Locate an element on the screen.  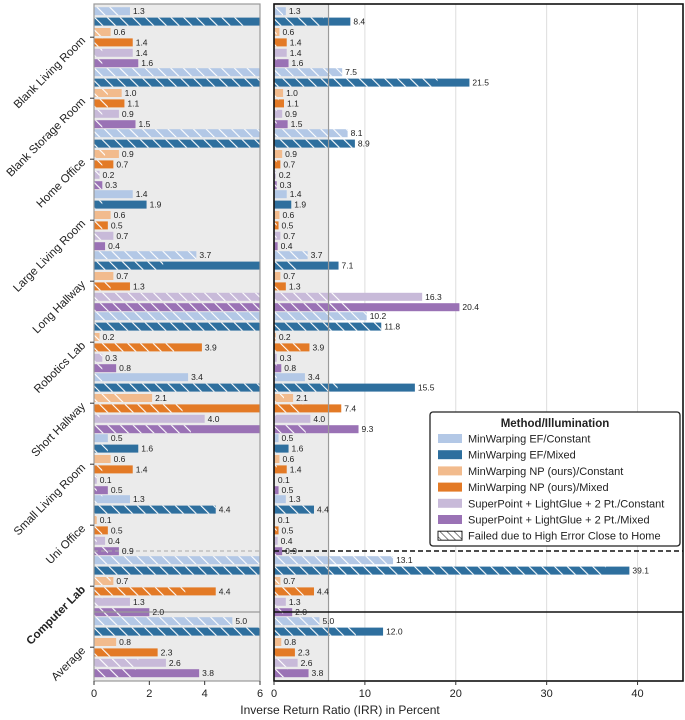
data-label: 1.1 is located at coordinates (133, 103).